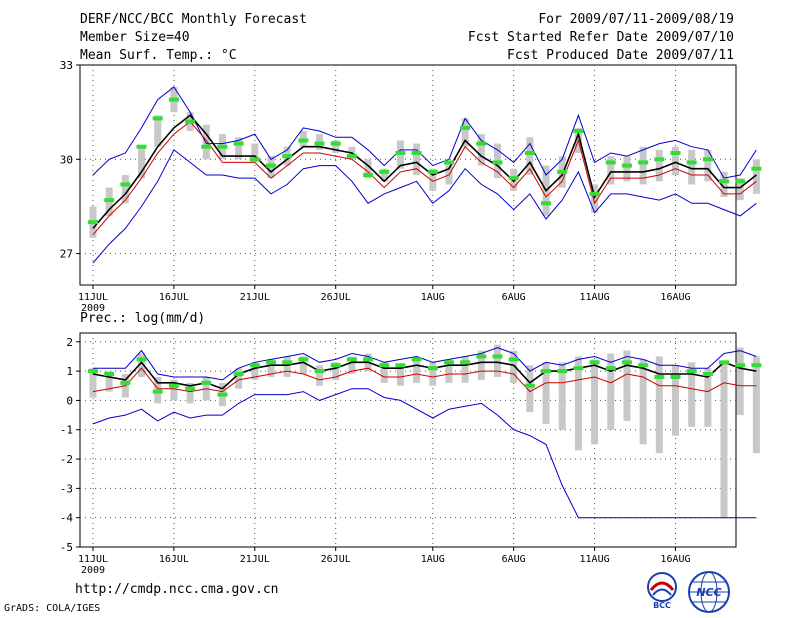  Describe the element at coordinates (174, 559) in the screenshot. I see `prec-x-tick-label: 16JUL` at that location.